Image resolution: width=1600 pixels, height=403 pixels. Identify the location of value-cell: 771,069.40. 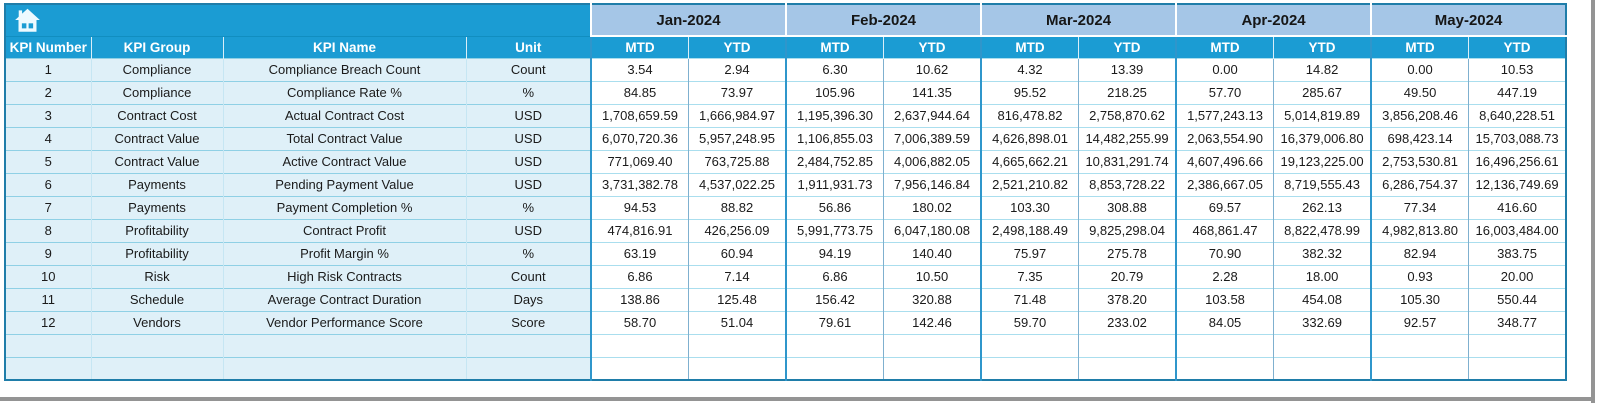
(639, 161).